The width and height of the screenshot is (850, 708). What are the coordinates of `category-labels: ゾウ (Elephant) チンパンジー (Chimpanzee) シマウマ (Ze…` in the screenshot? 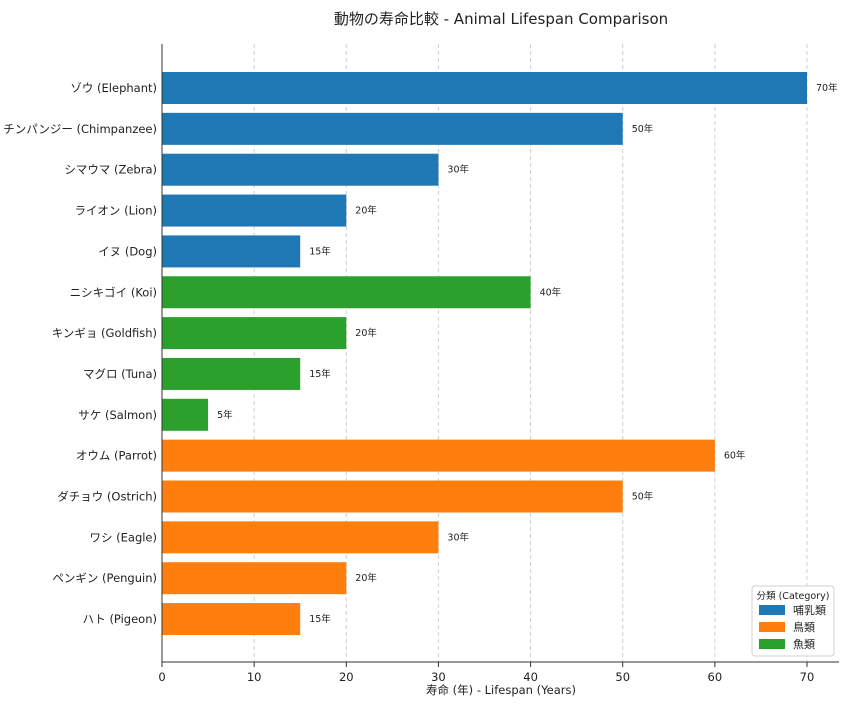 It's located at (80, 353).